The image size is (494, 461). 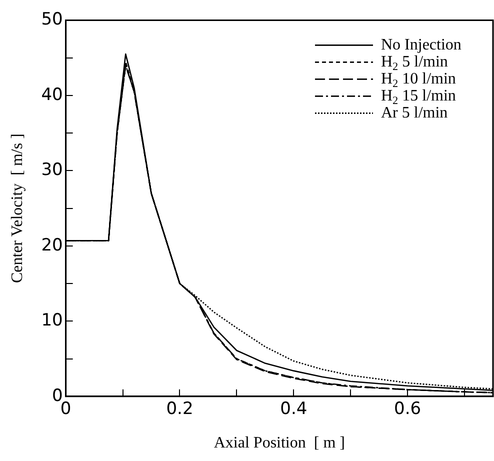 I want to click on y-axis-title: Center Velocity [ m/s ], so click(x=17, y=209).